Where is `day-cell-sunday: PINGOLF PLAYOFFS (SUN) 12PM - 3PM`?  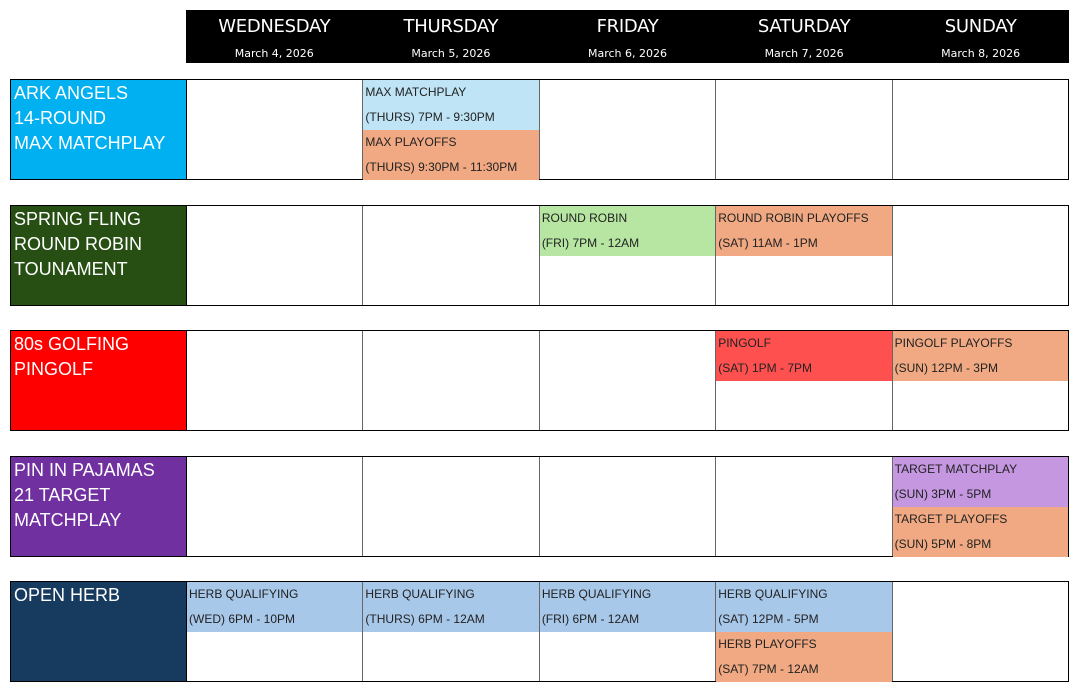
day-cell-sunday: PINGOLF PLAYOFFS (SUN) 12PM - 3PM is located at coordinates (980, 380).